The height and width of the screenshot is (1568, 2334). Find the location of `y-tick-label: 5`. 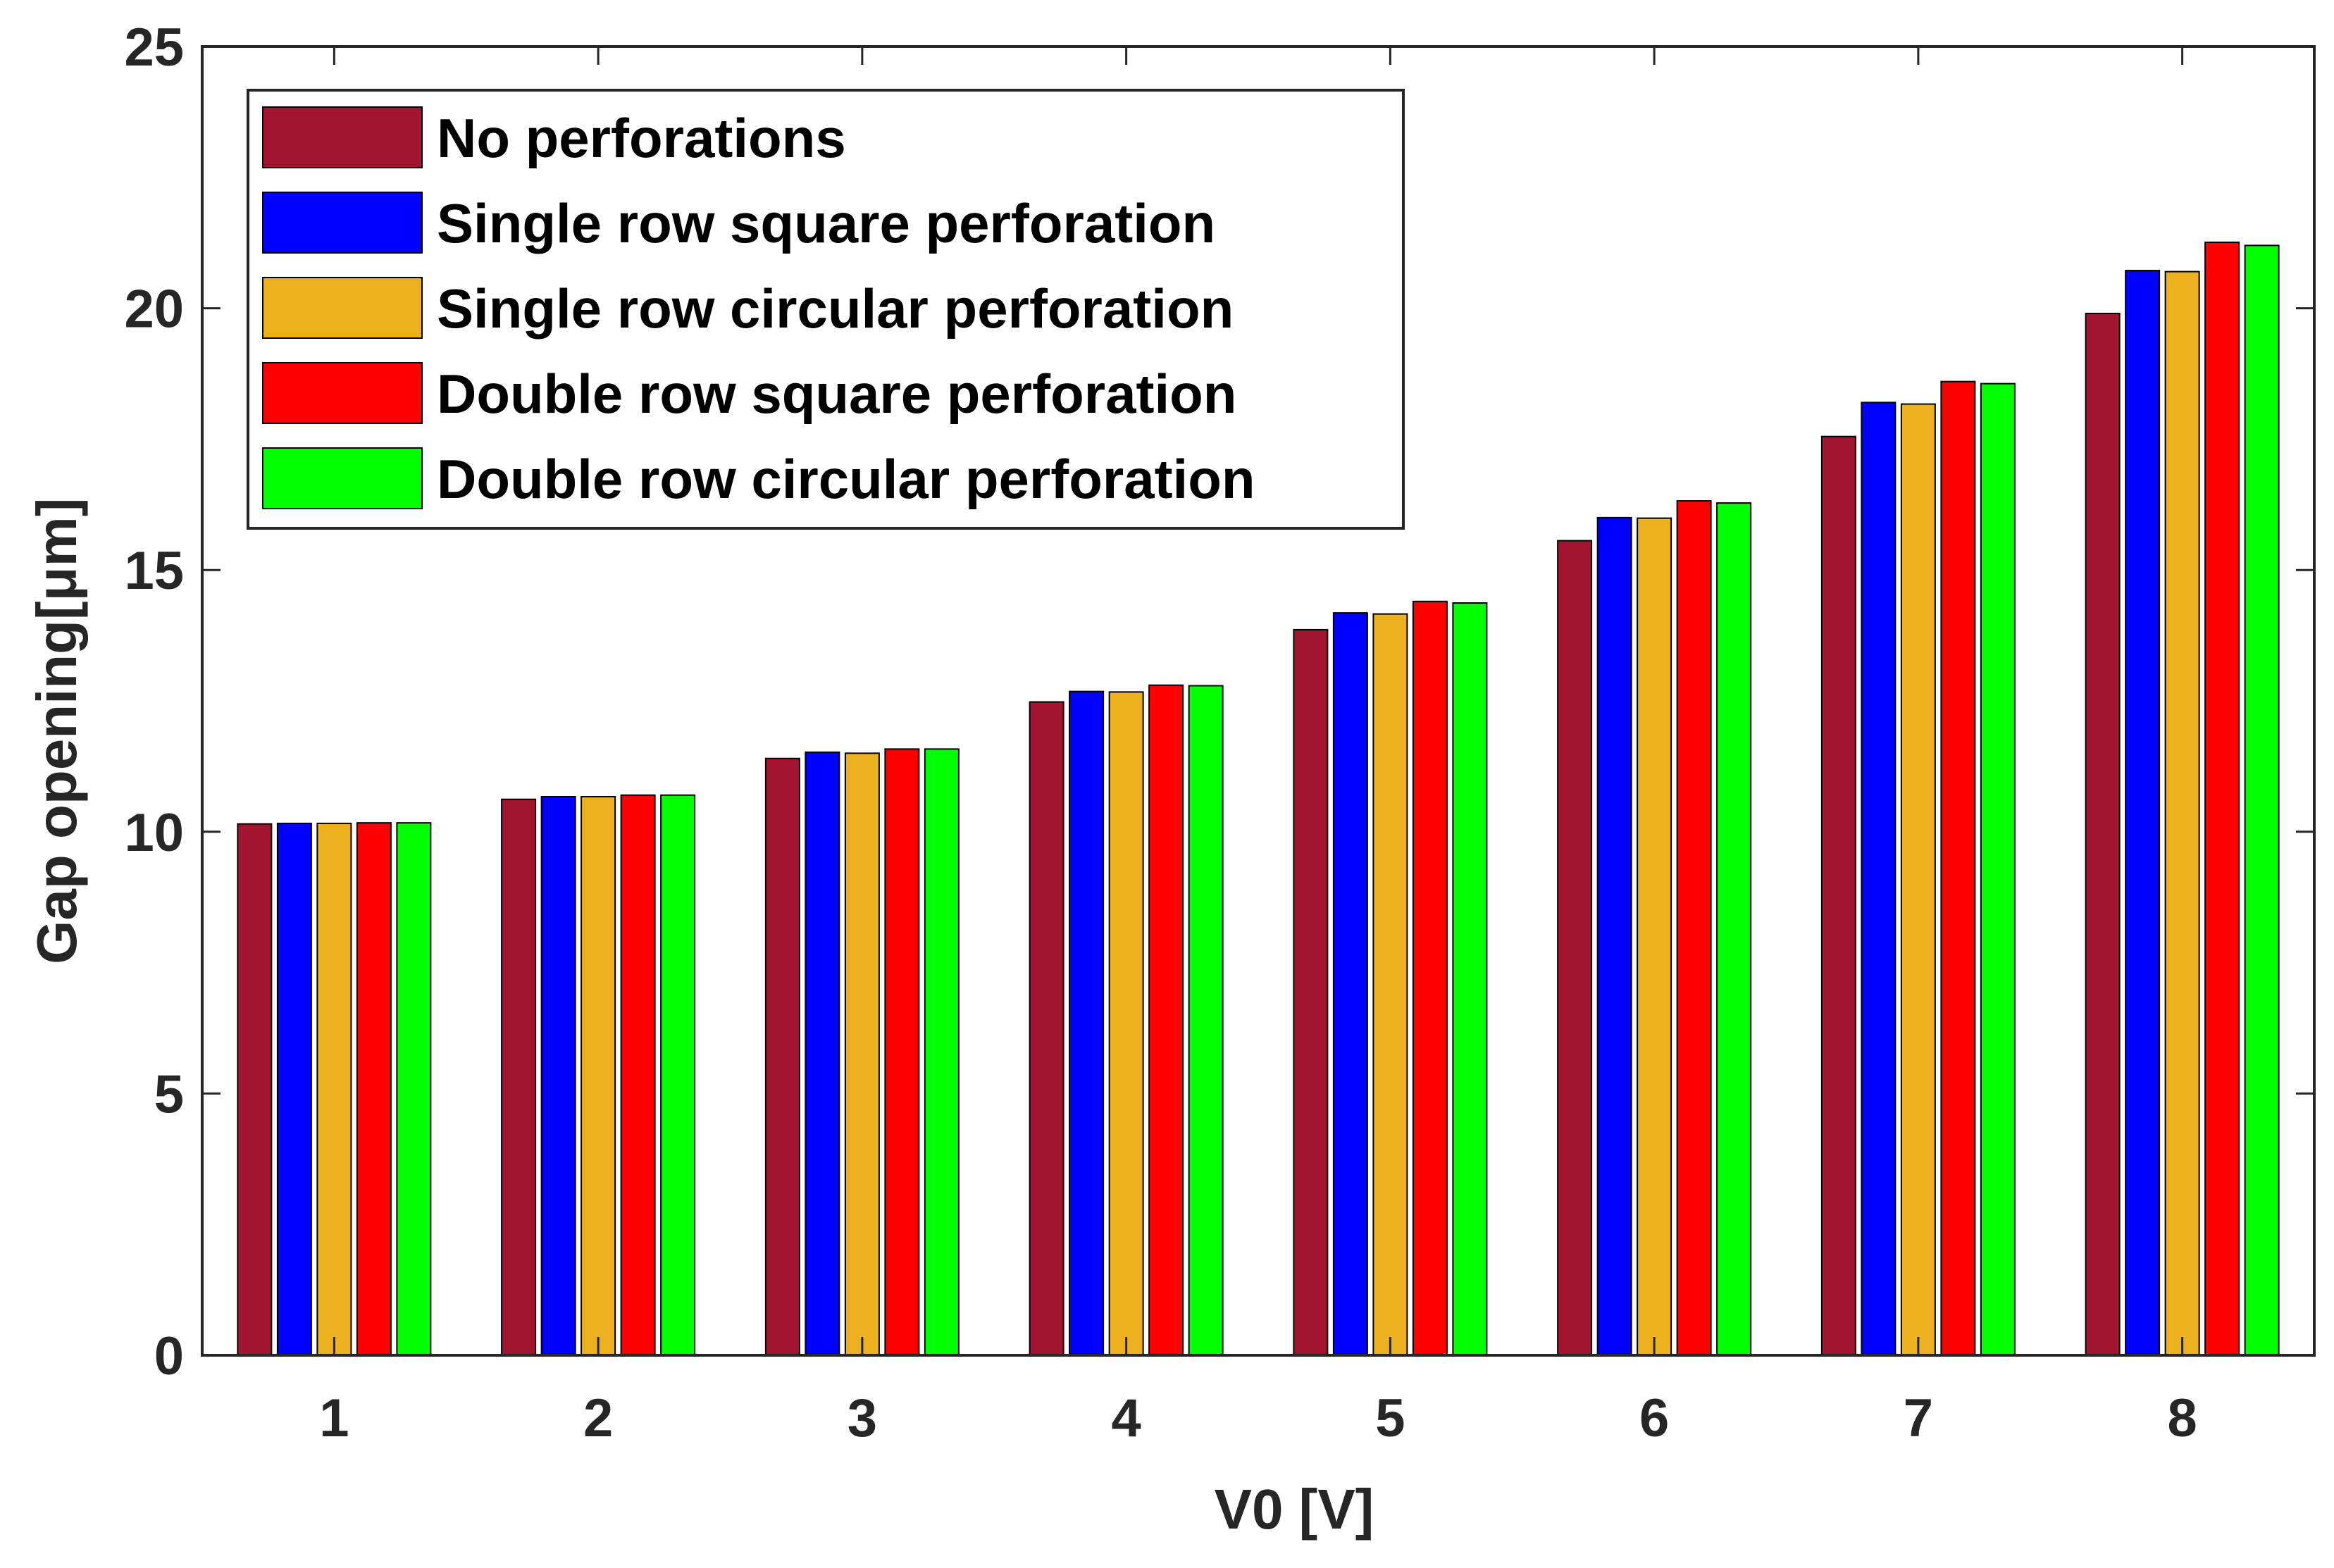

y-tick-label: 5 is located at coordinates (169, 1094).